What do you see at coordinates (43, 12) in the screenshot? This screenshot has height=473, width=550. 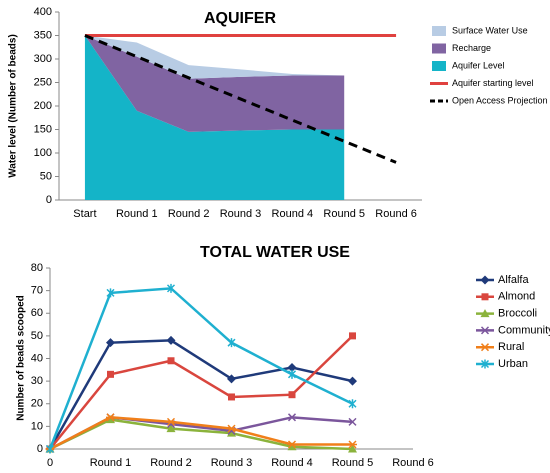 I see `y-tick-label: 400` at bounding box center [43, 12].